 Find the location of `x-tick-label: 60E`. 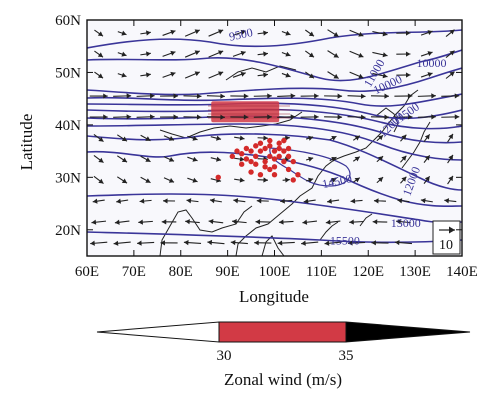

x-tick-label: 60E is located at coordinates (87, 272).